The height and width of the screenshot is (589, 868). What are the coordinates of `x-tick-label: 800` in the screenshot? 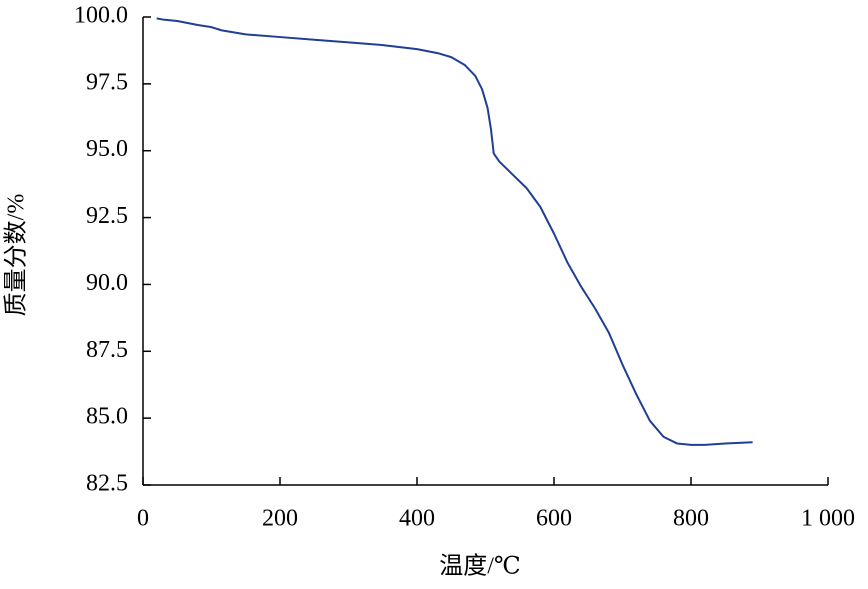 It's located at (691, 519).